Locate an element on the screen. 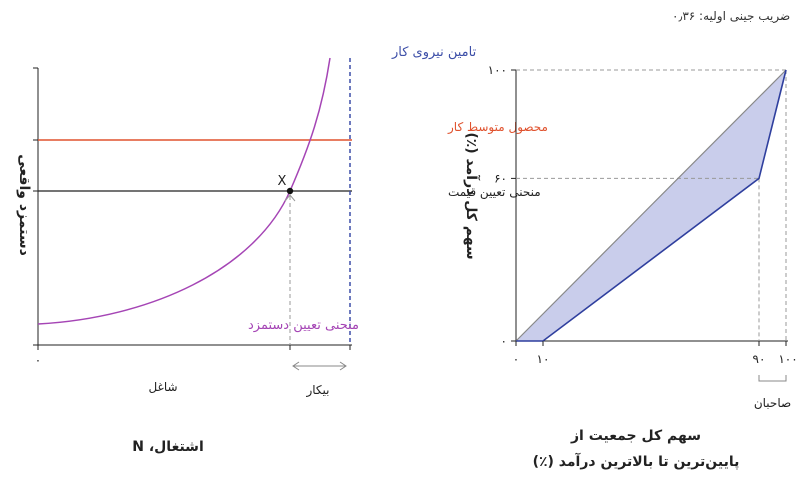 The width and height of the screenshot is (809, 488). equilibrium-point is located at coordinates (290, 191).